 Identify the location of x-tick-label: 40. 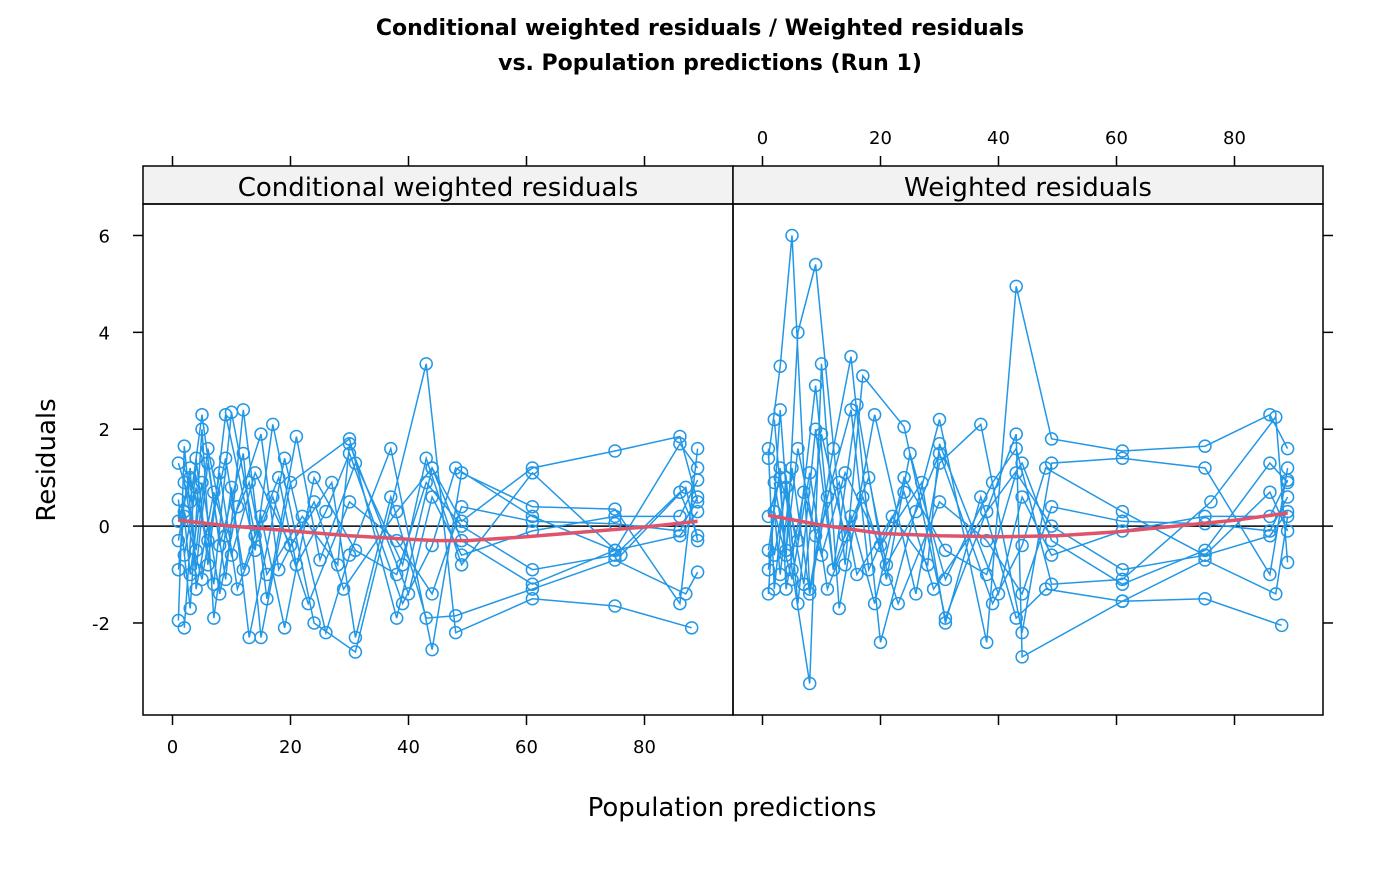
(998, 138).